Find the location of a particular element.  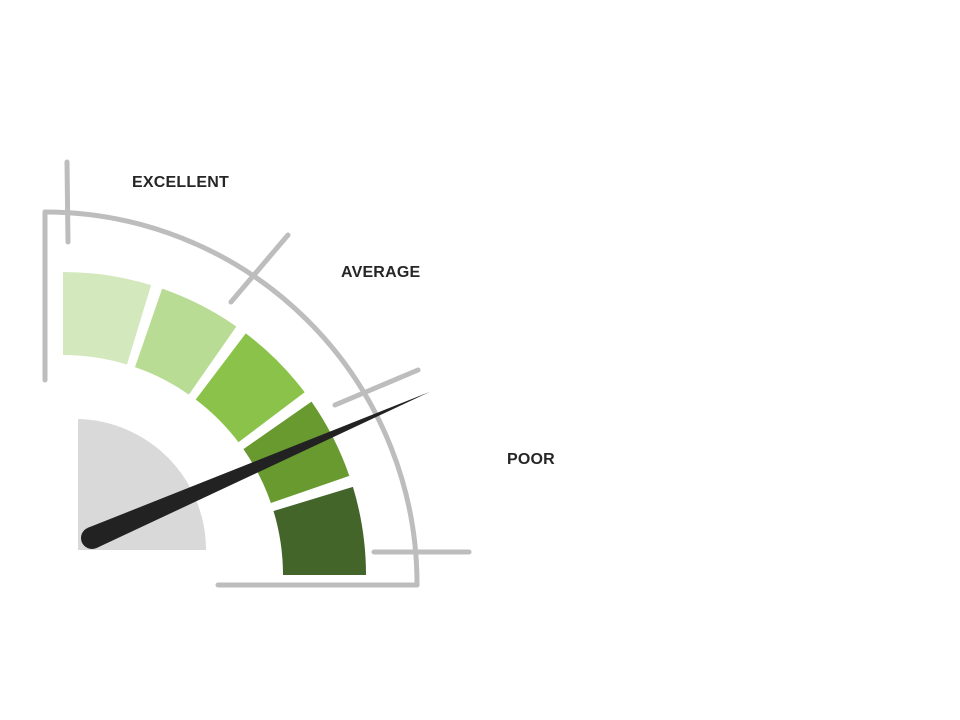

needle-blade is located at coordinates (258, 470).